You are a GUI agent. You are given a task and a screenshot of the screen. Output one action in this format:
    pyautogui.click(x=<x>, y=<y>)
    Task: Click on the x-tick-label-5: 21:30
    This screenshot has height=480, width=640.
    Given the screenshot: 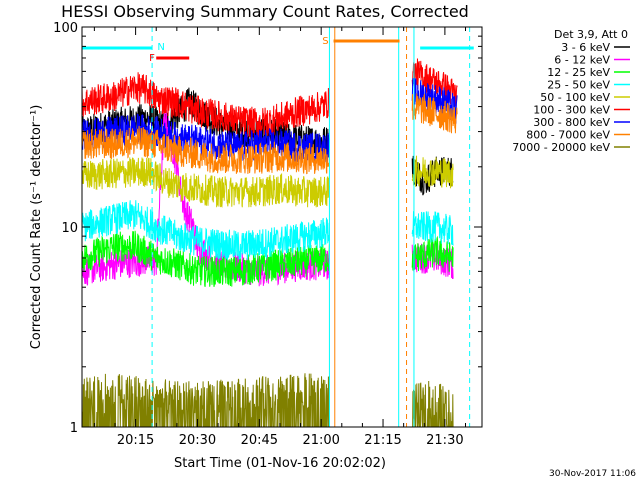 What is the action you would take?
    pyautogui.click(x=444, y=440)
    